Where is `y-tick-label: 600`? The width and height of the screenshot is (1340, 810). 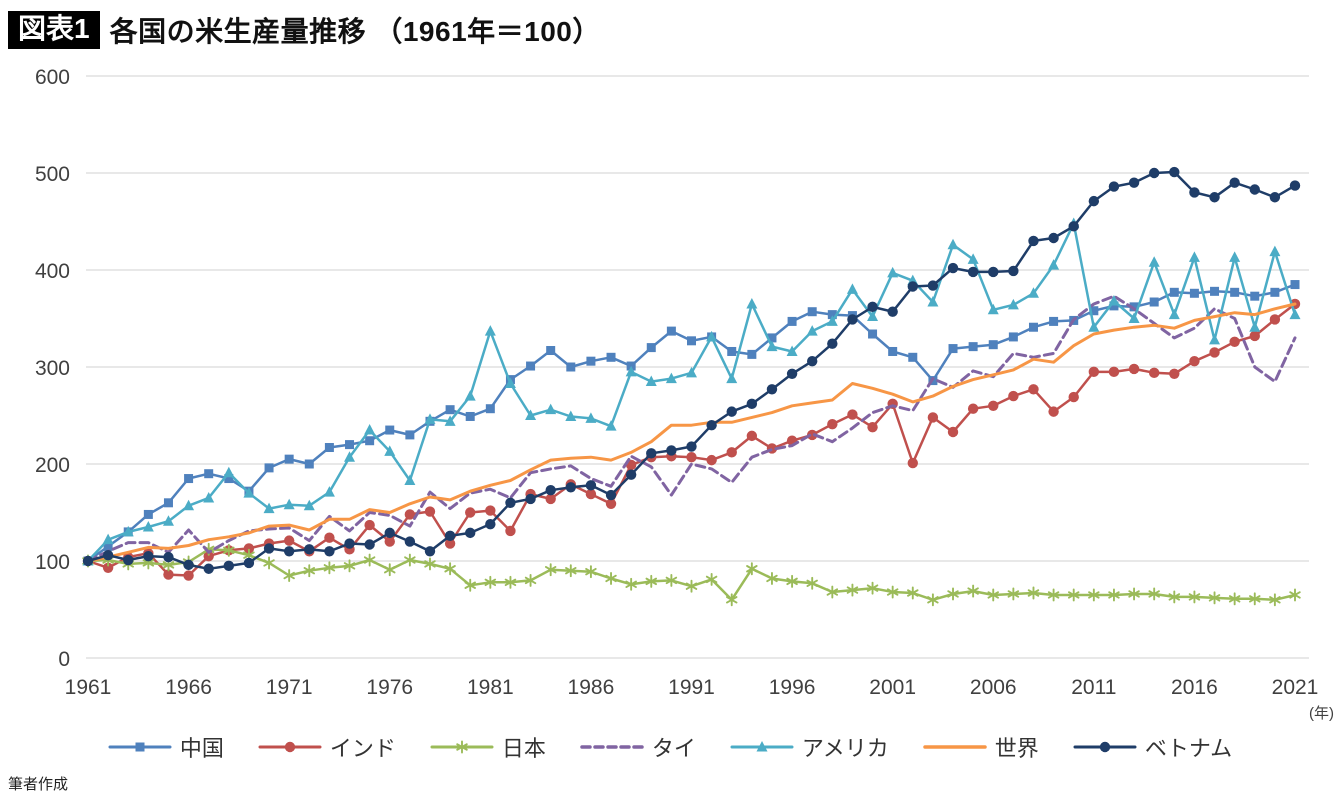 y-tick-label: 600 is located at coordinates (52, 77).